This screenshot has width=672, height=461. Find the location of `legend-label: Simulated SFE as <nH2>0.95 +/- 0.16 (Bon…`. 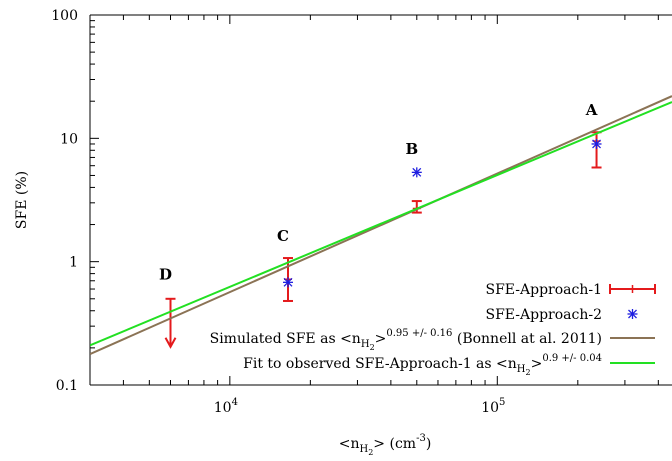

legend-label: Simulated SFE as <nH2>0.95 +/- 0.16 (Bon… is located at coordinates (406, 340).